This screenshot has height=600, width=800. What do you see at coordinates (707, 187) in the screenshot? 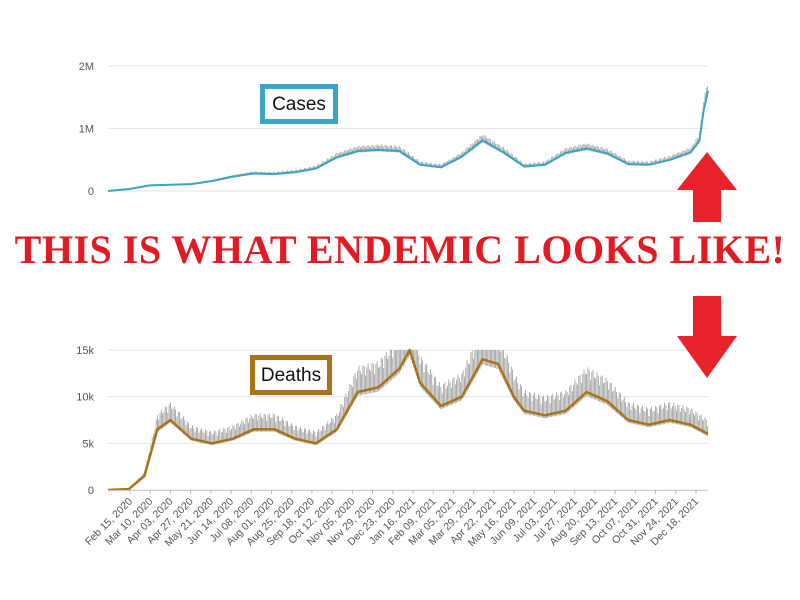
I see `up-arrow-icon` at bounding box center [707, 187].